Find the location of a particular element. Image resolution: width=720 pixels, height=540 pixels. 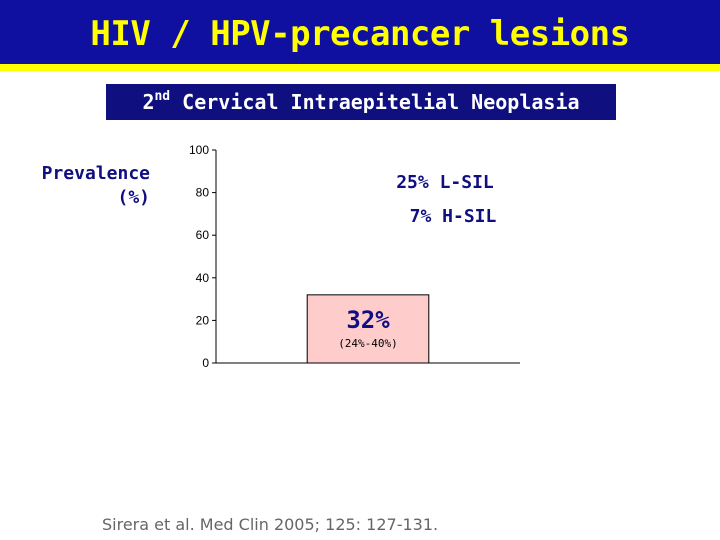

y-tick-label: 40 is located at coordinates (203, 278).